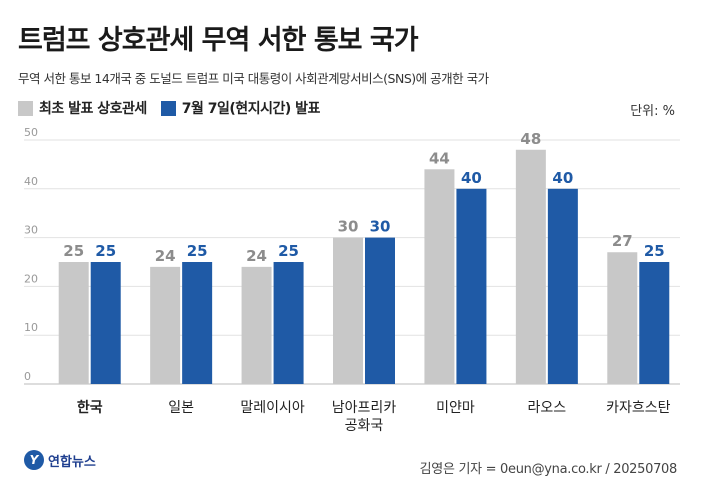  What do you see at coordinates (31, 181) in the screenshot?
I see `y-tick-label: 40` at bounding box center [31, 181].